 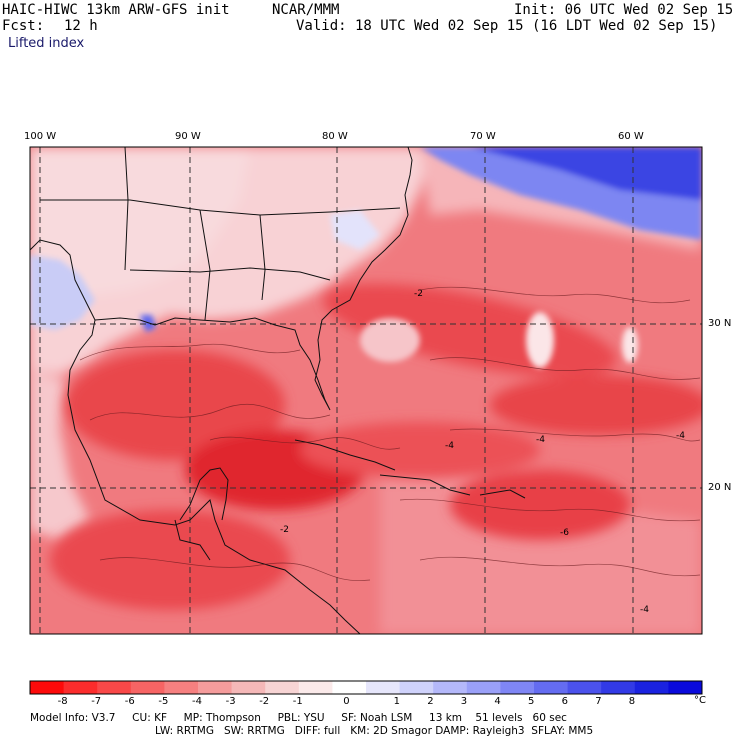 What do you see at coordinates (335, 136) in the screenshot?
I see `lon-label: 80 W` at bounding box center [335, 136].